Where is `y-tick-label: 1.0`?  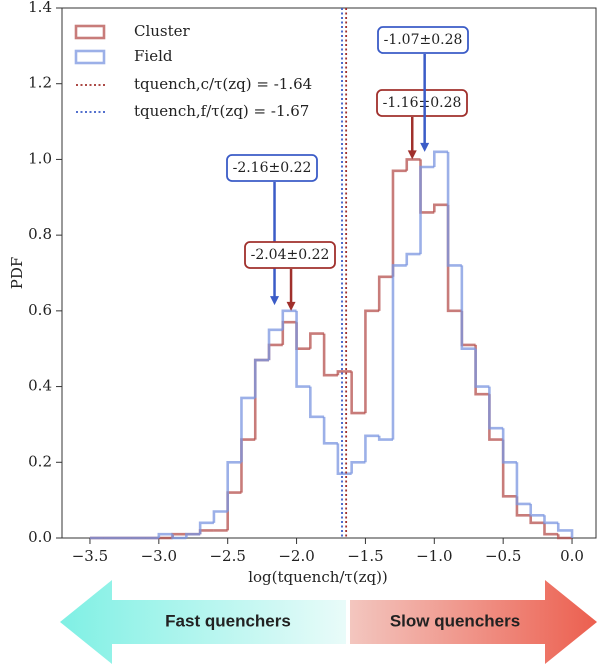
y-tick-label: 1.0 is located at coordinates (40, 158).